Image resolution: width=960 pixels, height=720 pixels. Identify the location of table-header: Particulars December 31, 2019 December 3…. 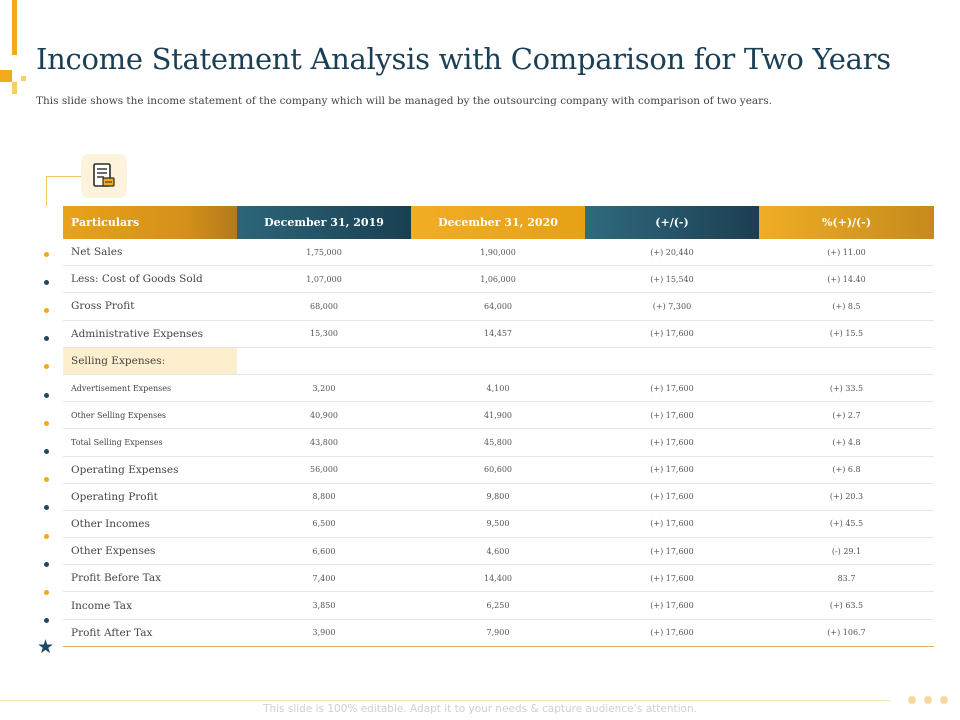
(498, 222).